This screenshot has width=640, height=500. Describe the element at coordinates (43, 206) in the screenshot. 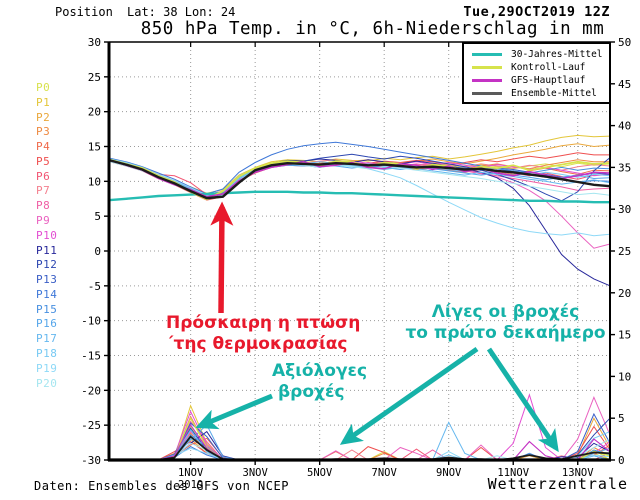

I see `member-label-P8: P8` at that location.